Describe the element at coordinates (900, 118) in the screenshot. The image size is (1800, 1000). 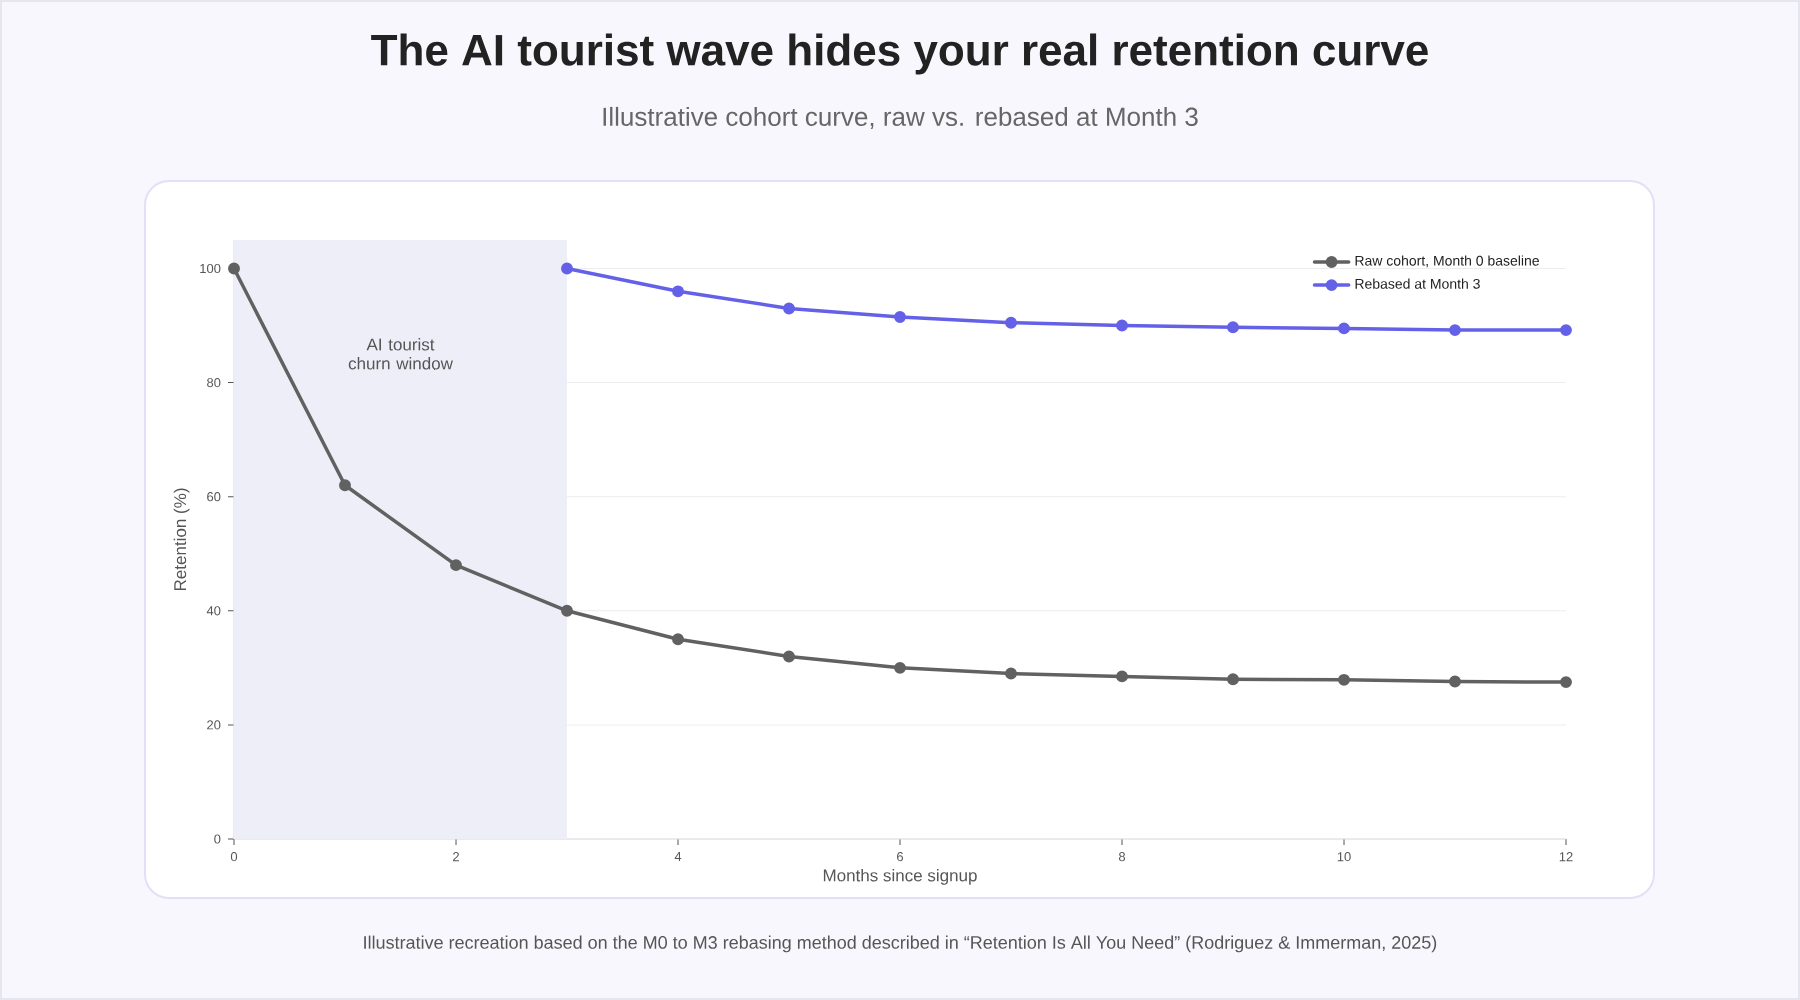
I see `chart-subtitle: Illustrative cohort curve, raw vs. rebased at Month 3` at that location.